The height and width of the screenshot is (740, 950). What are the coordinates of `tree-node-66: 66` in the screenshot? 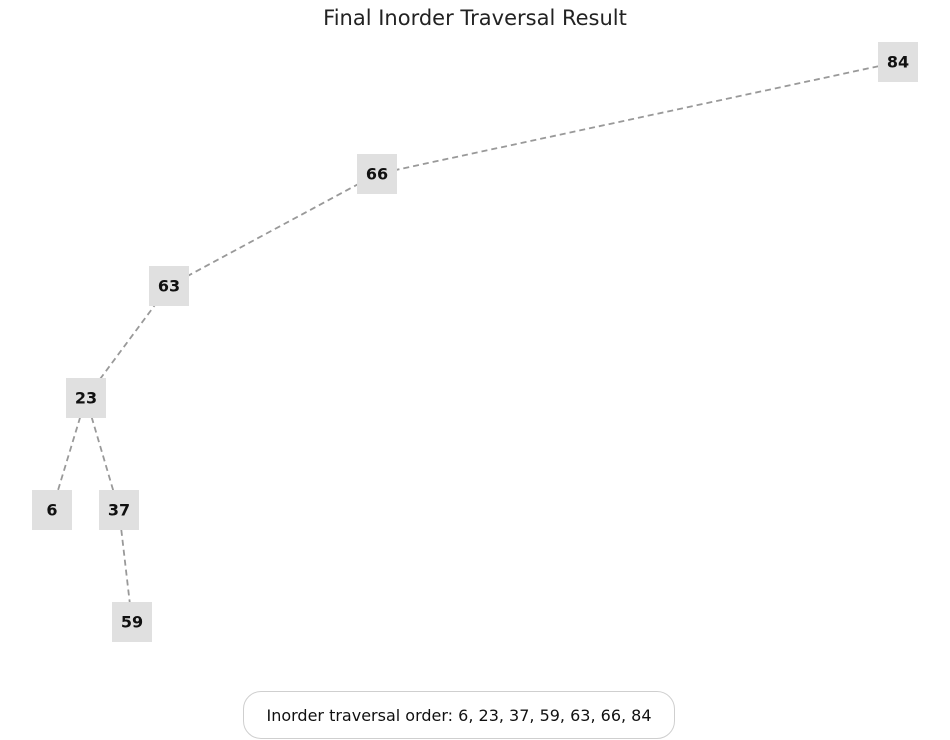 It's located at (377, 174).